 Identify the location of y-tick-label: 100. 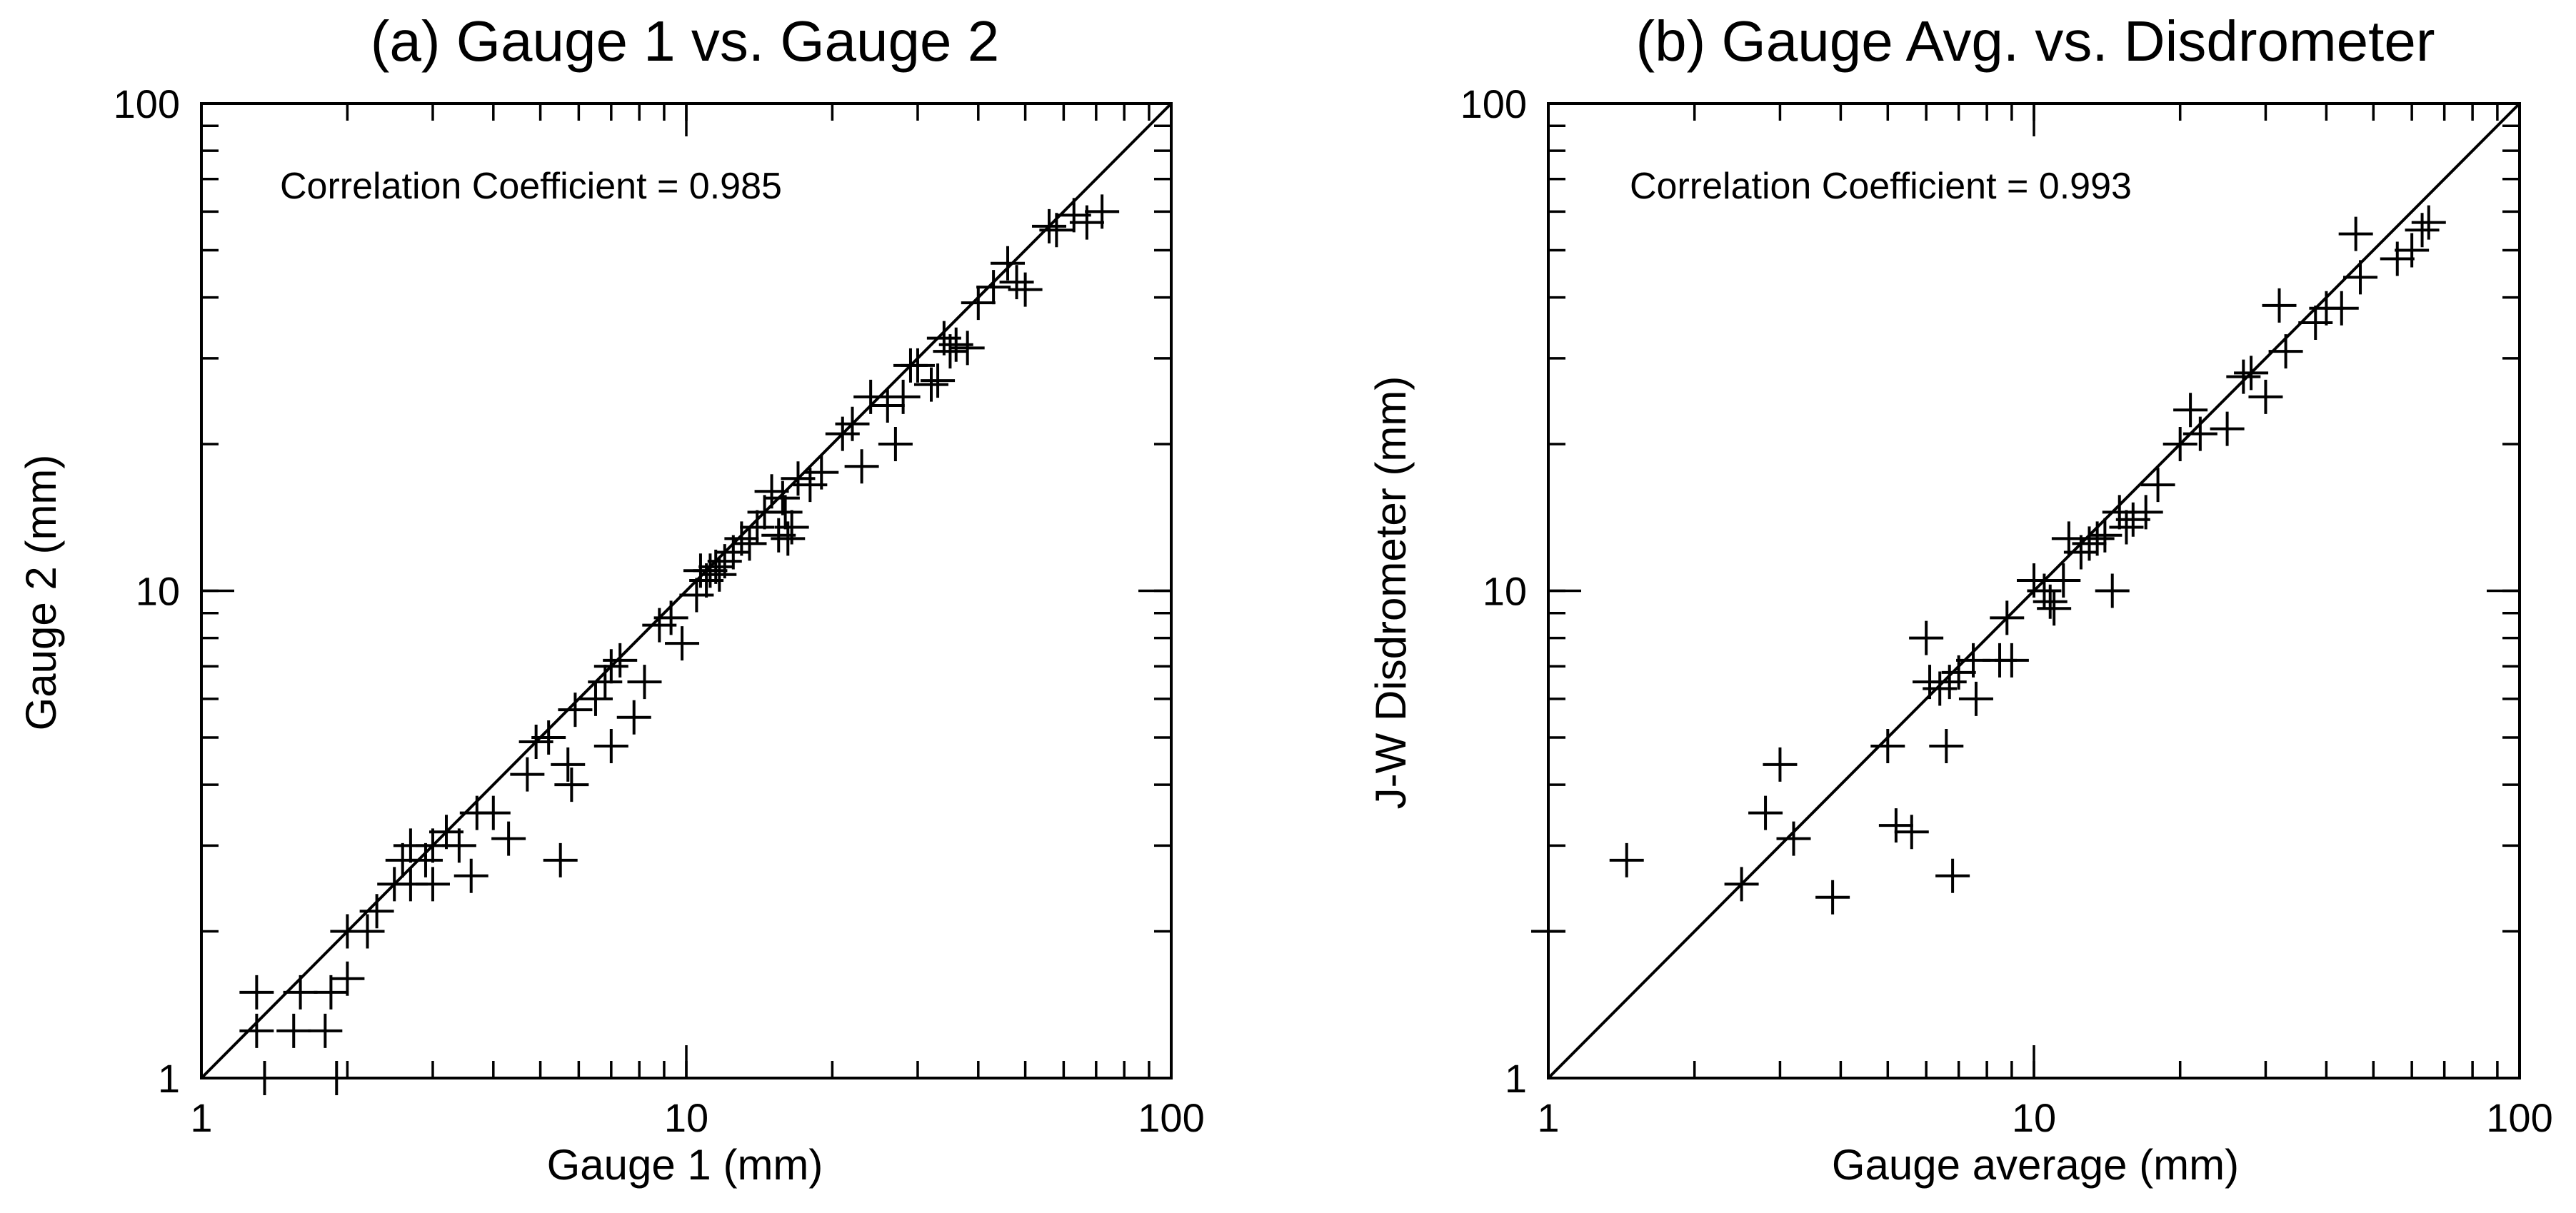
(1493, 103).